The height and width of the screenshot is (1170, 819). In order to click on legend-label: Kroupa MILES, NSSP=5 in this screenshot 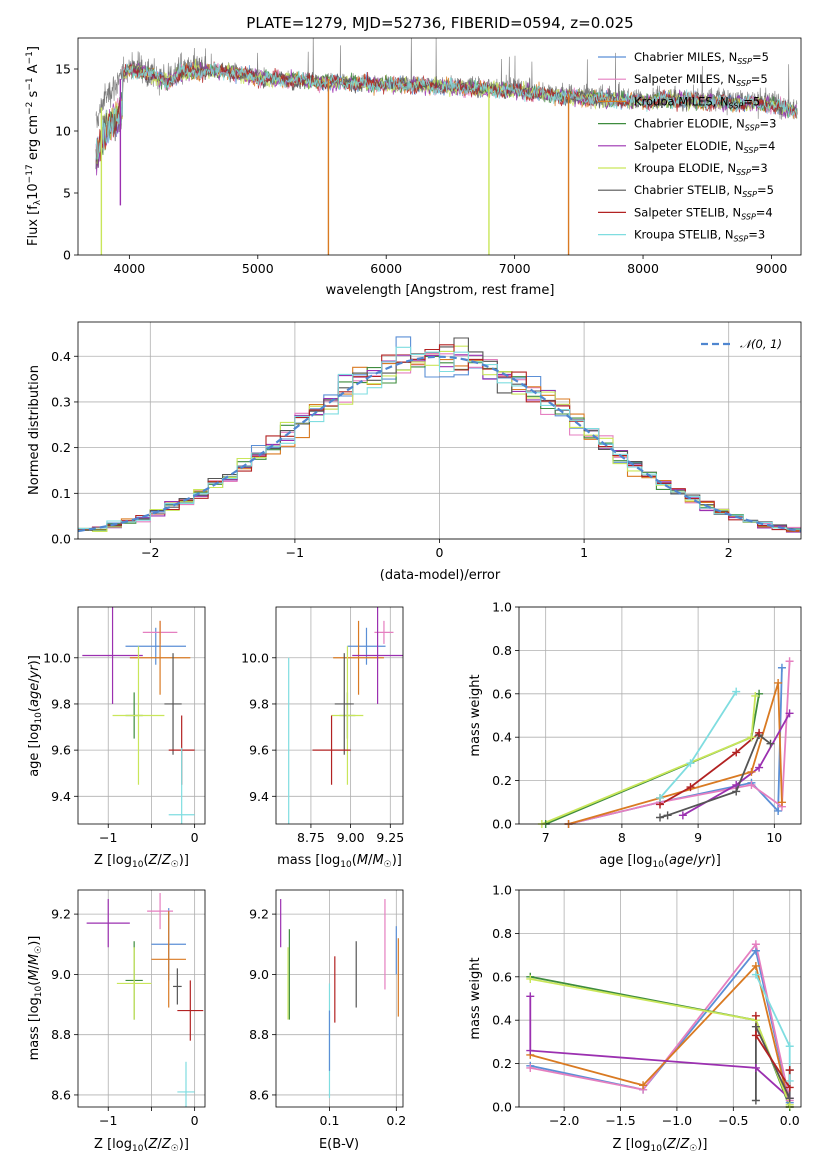, I will do `click(697, 102)`.